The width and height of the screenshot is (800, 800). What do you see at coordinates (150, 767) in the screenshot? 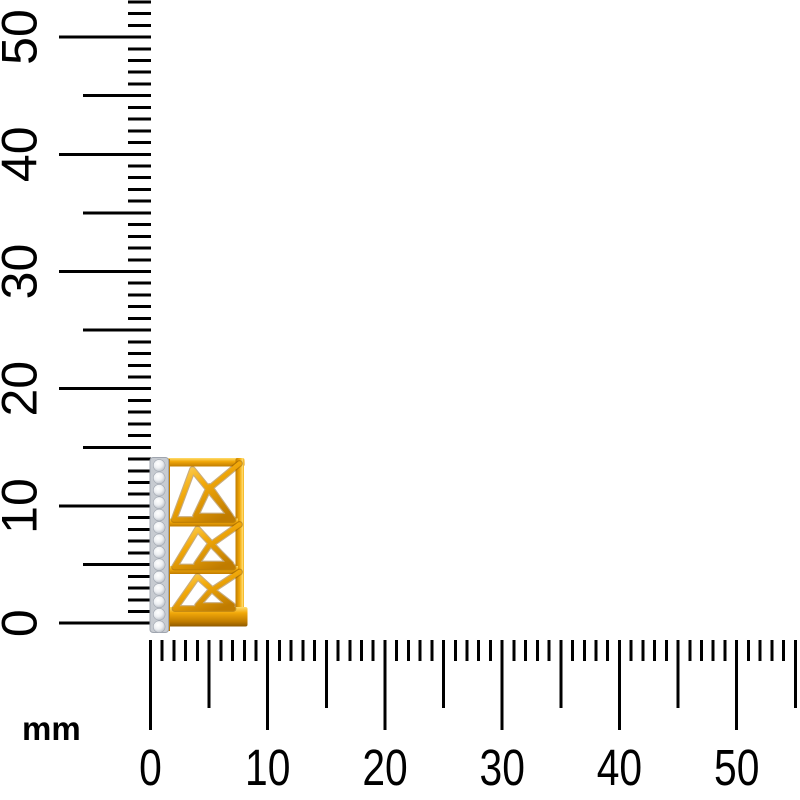
I see `h-ruler-label: 0` at bounding box center [150, 767].